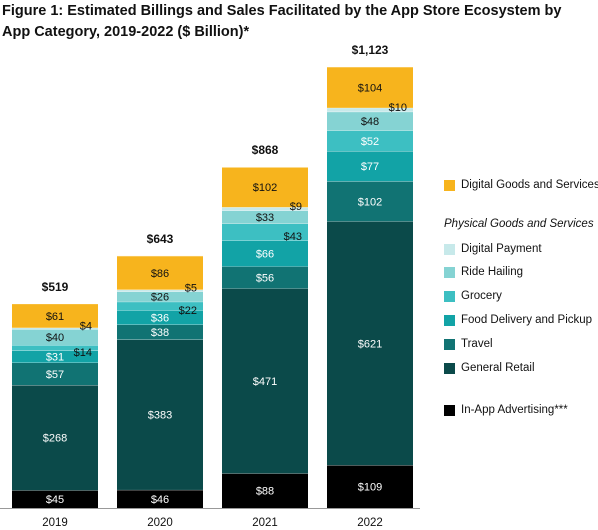 Image resolution: width=598 pixels, height=530 pixels. What do you see at coordinates (188, 311) in the screenshot?
I see `value-label-grocery-2020: $22` at bounding box center [188, 311].